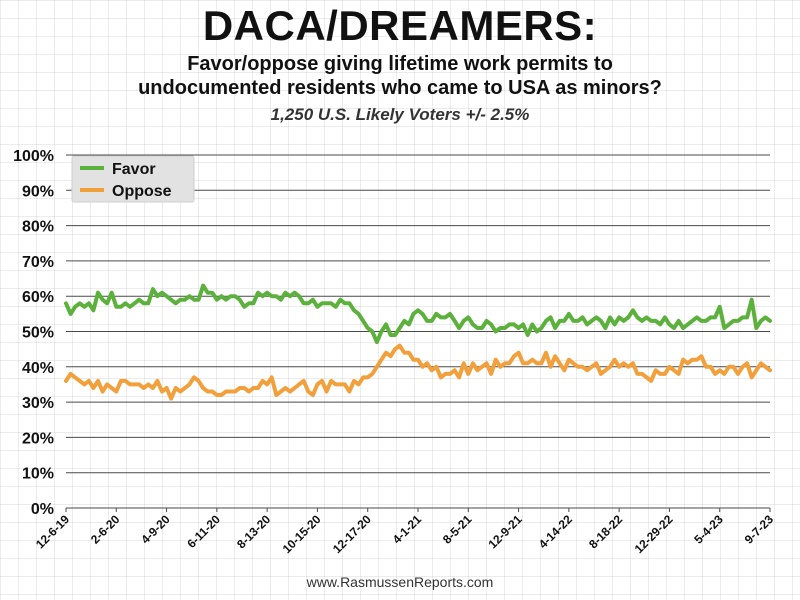  What do you see at coordinates (38, 297) in the screenshot?
I see `y-tick-label: 60%` at bounding box center [38, 297].